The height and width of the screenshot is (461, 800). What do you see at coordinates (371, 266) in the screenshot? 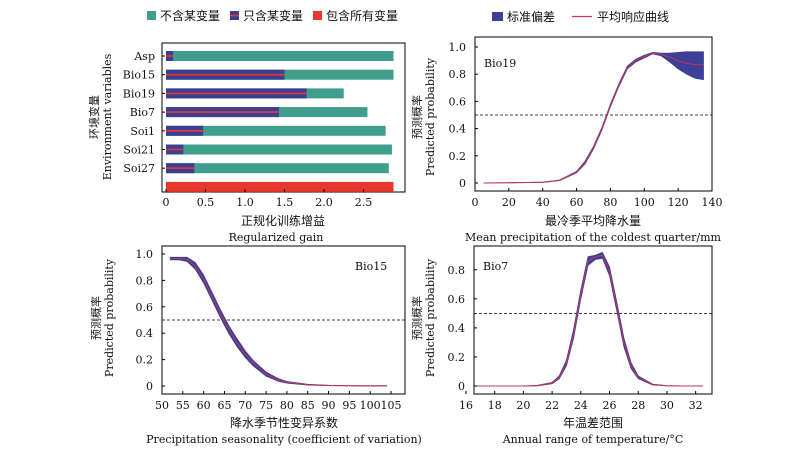
I see `bio15-panel-label: Bio15` at bounding box center [371, 266].